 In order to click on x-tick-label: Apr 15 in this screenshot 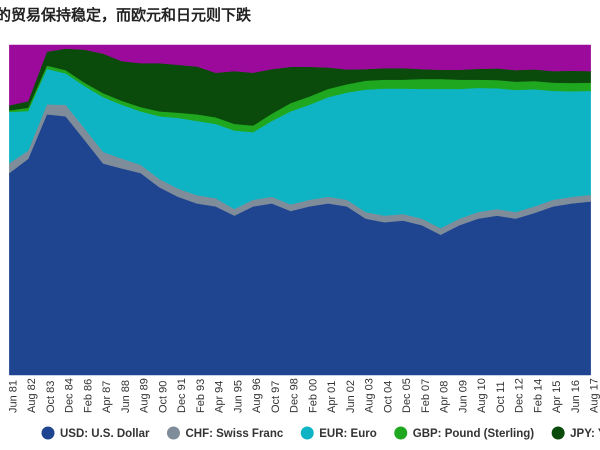, I will do `click(557, 397)`.